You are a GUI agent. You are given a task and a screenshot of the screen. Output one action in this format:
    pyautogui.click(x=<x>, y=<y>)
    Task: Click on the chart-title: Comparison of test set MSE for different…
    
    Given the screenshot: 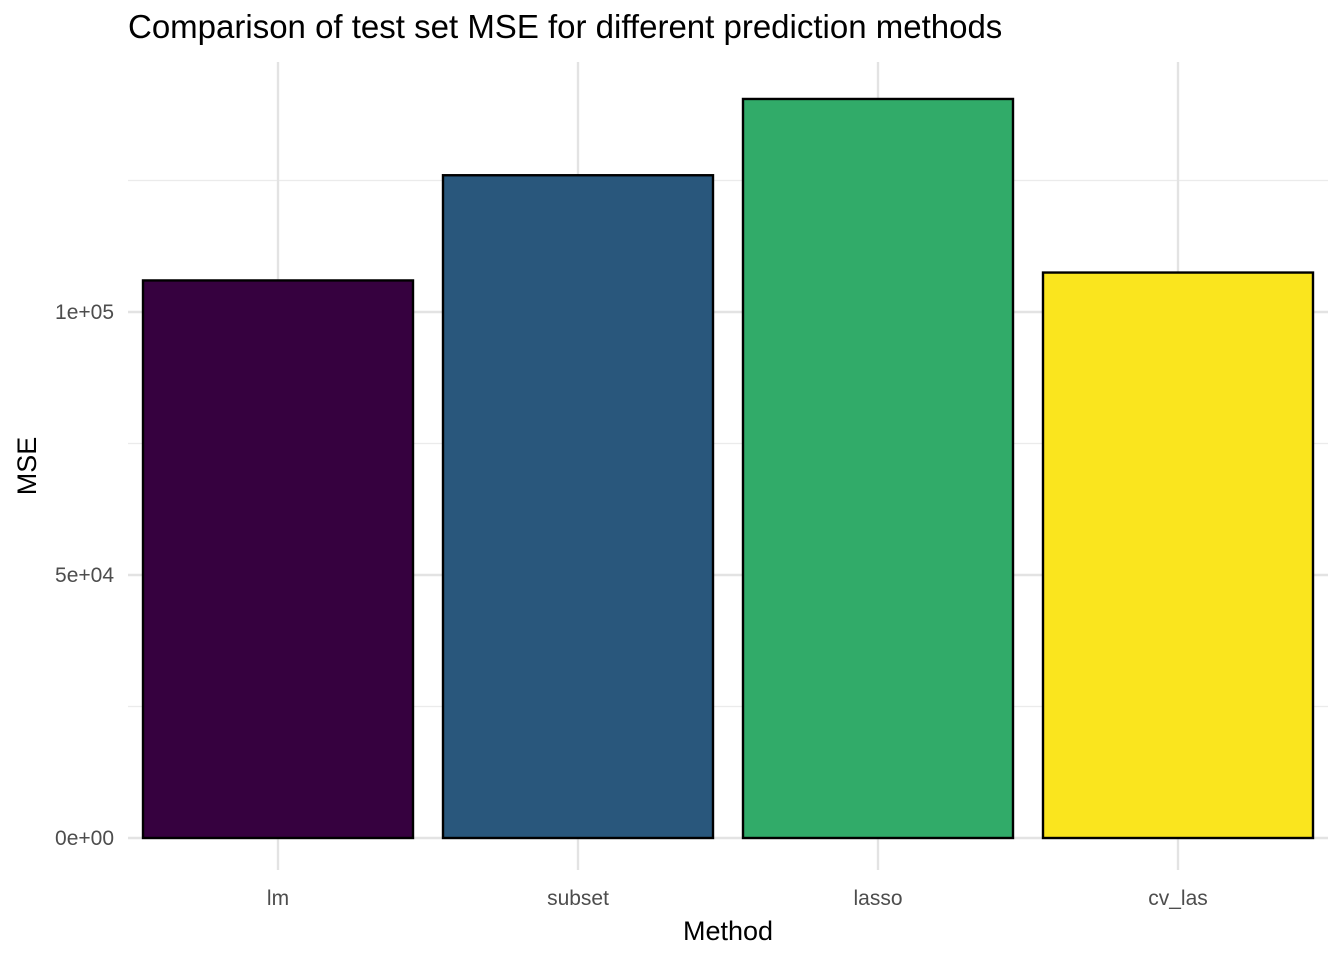 What is the action you would take?
    pyautogui.click(x=565, y=26)
    